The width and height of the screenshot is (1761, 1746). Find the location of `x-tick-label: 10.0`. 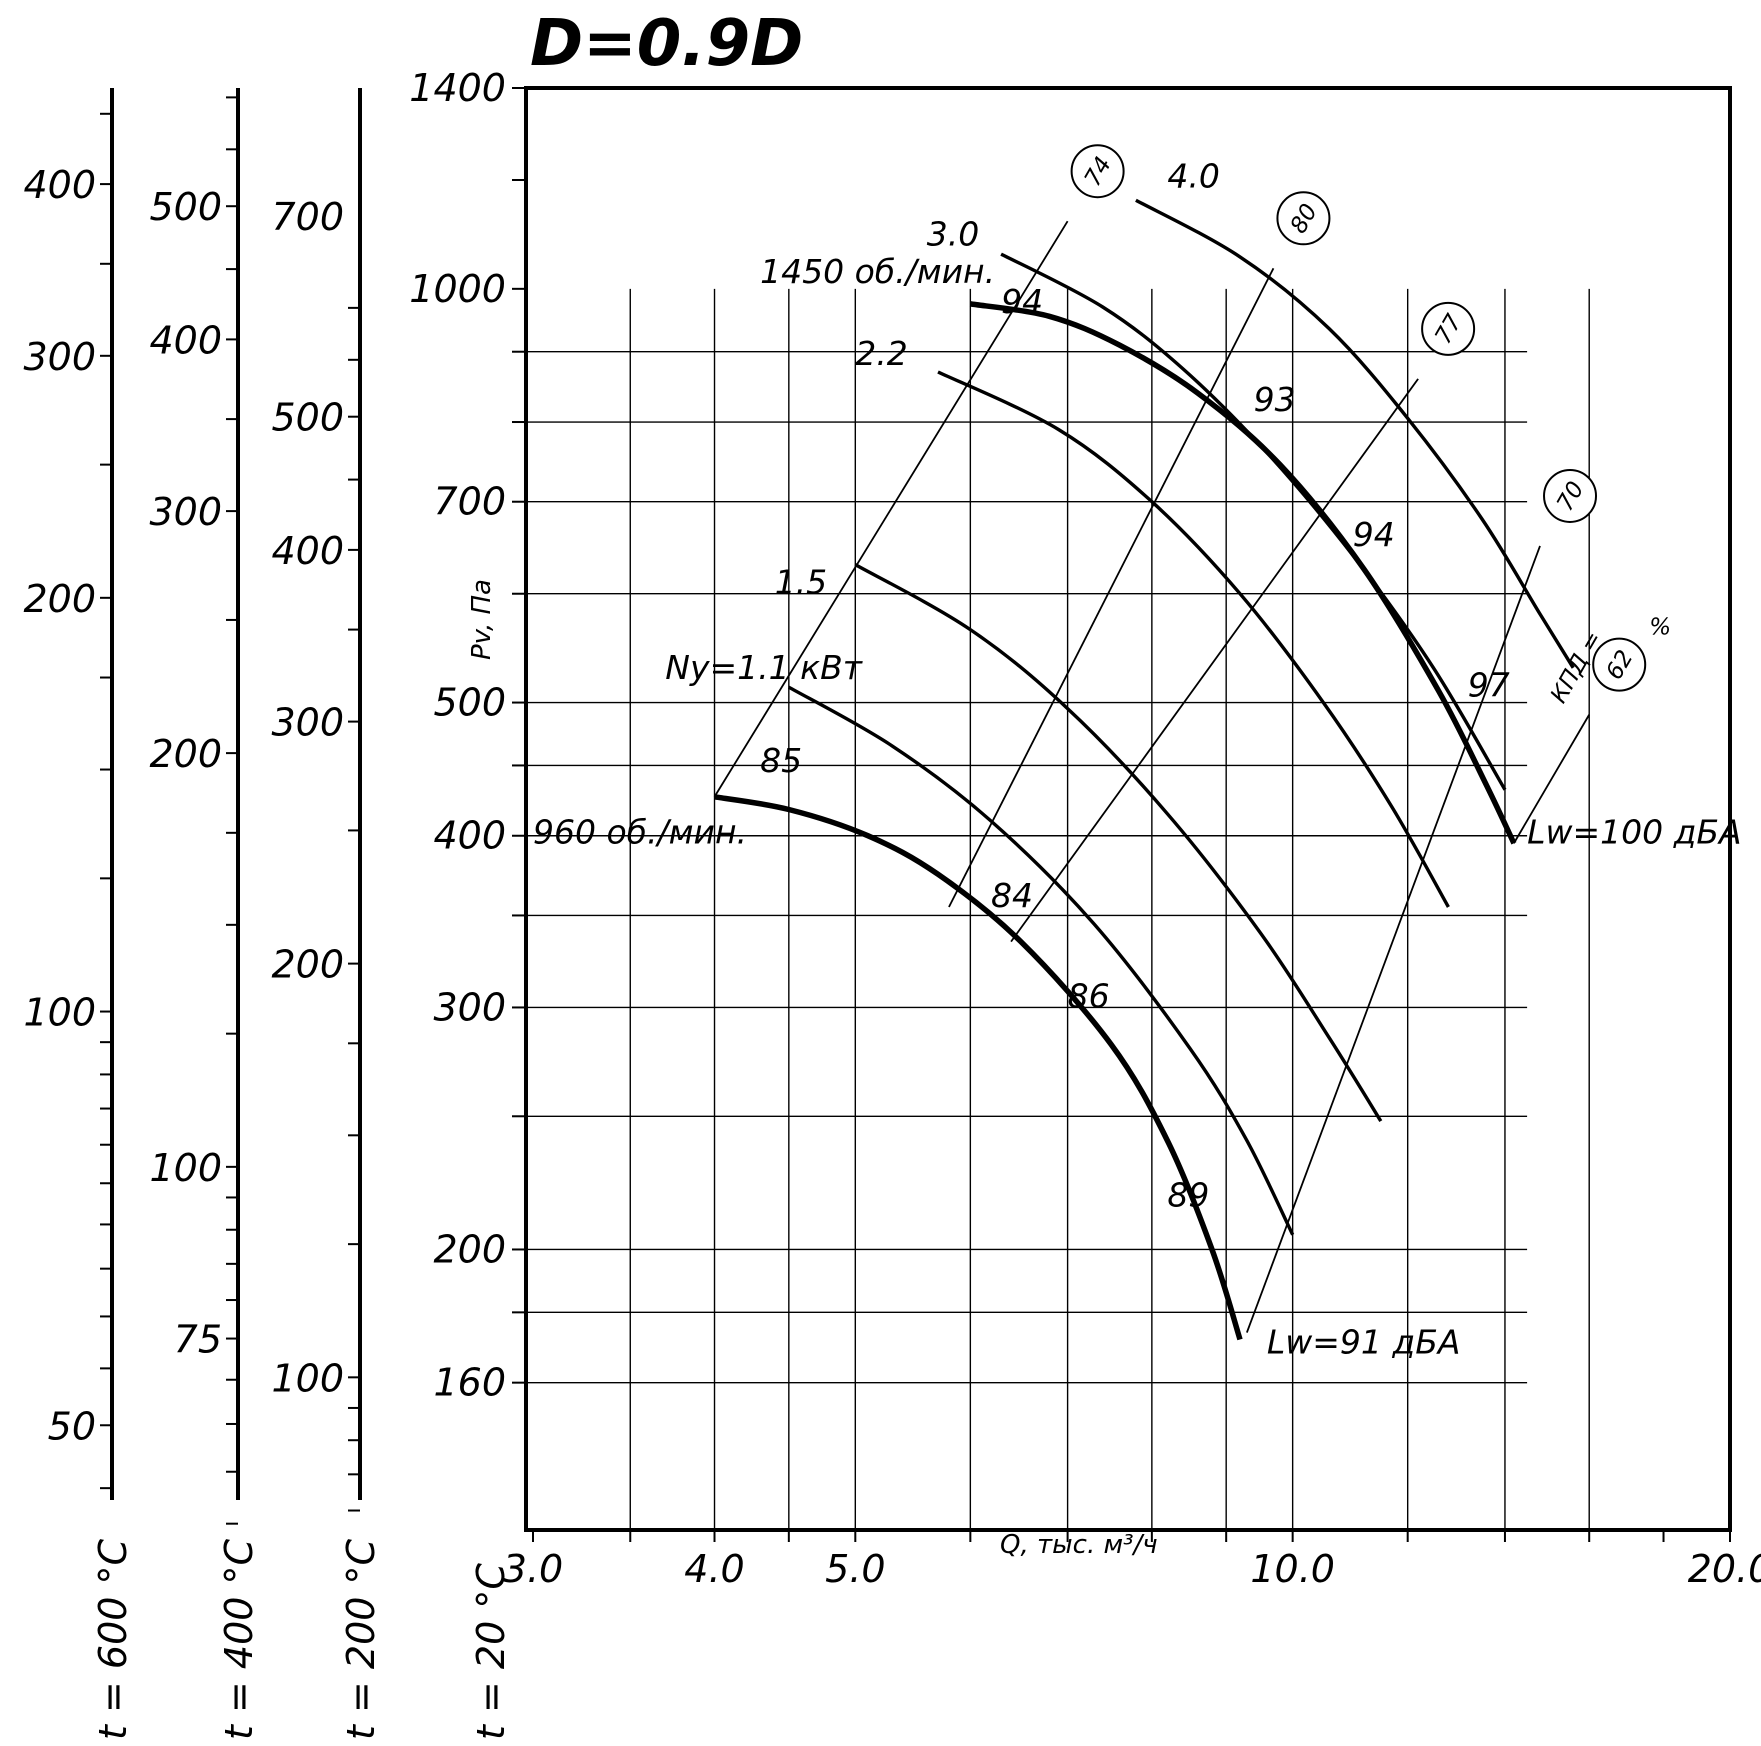

x-tick-label: 10.0 is located at coordinates (1292, 1569).